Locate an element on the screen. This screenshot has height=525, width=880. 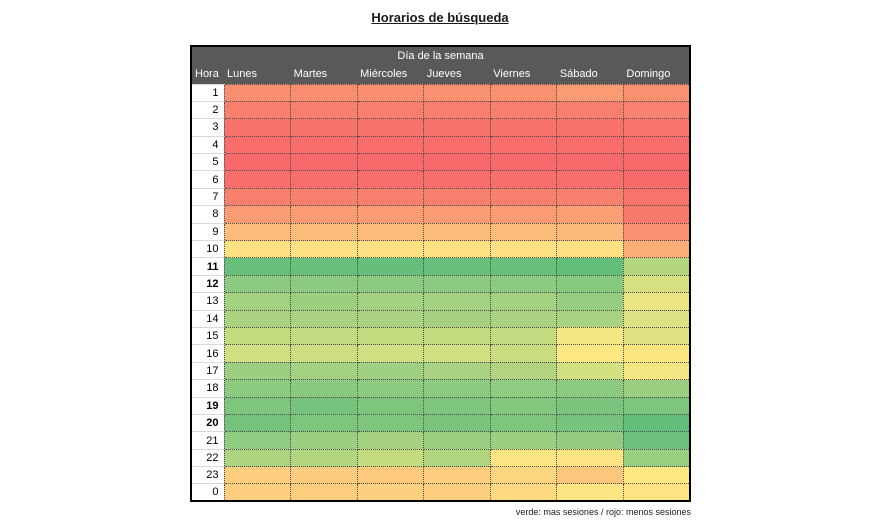
heatmap-row: 3 is located at coordinates (441, 127).